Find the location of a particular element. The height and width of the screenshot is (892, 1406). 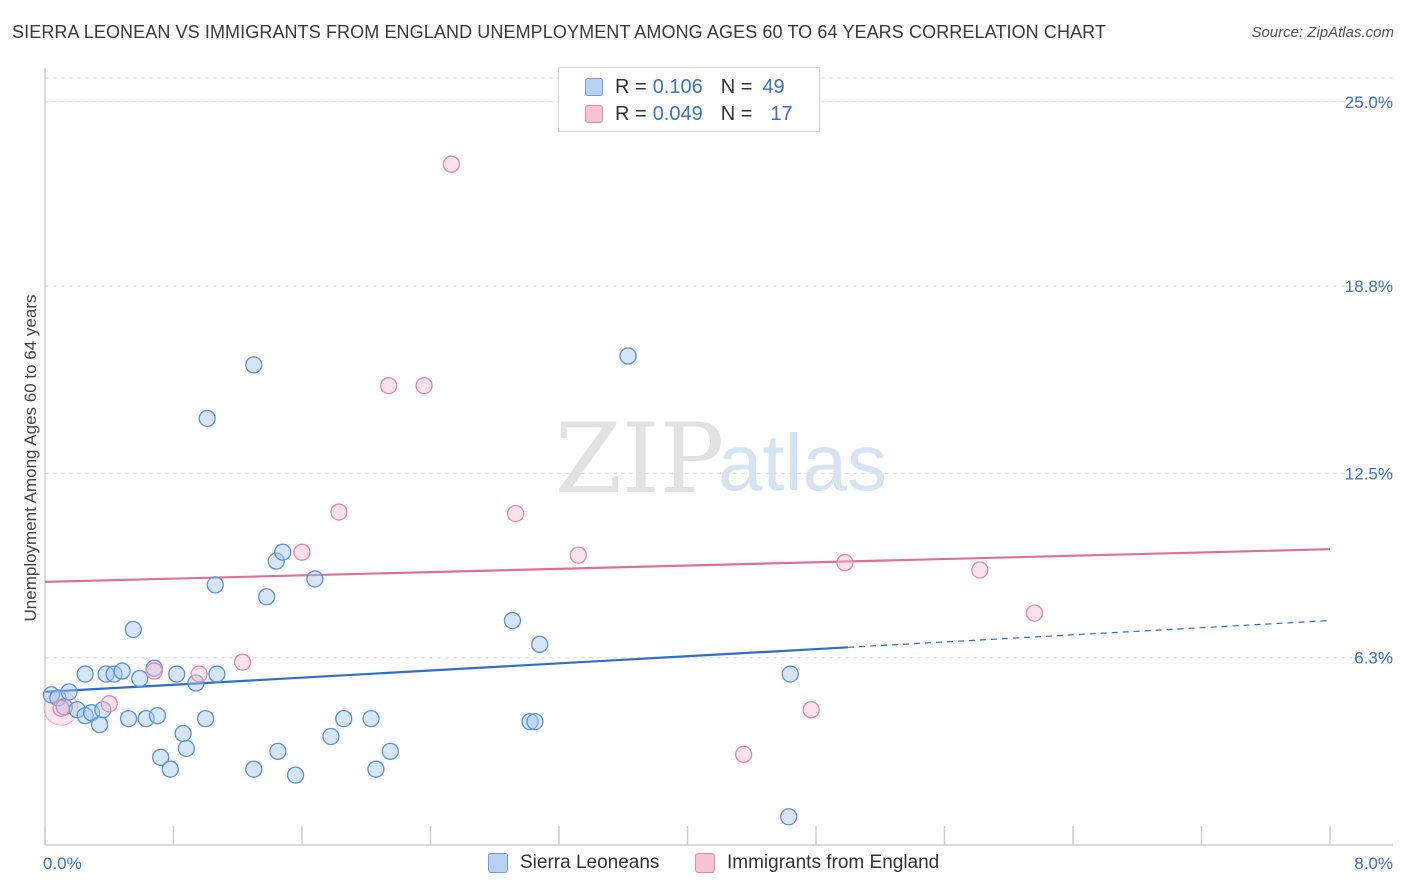

watermark-zip: ZIP is located at coordinates (639, 459).